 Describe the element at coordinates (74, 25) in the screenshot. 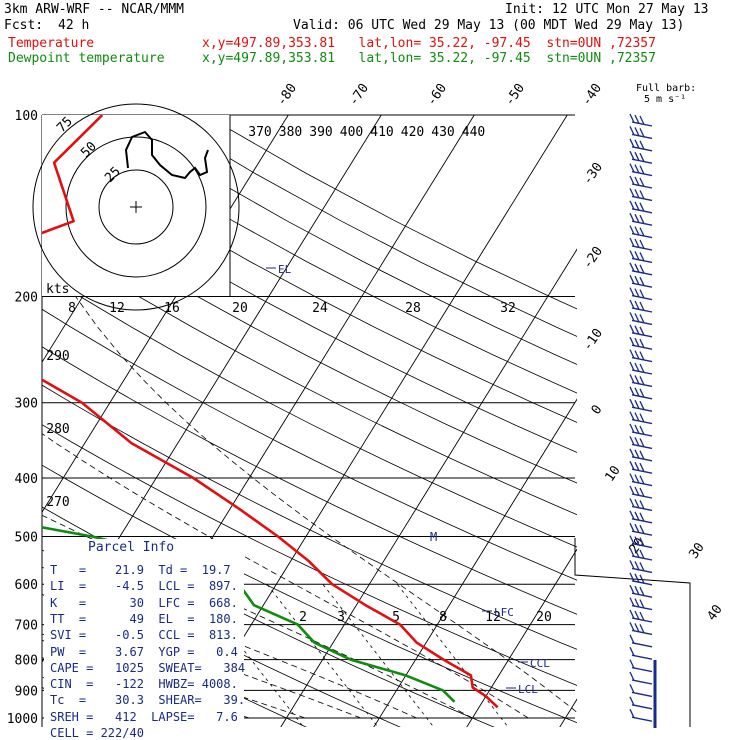

I see `forecast-hour: 42 h` at that location.